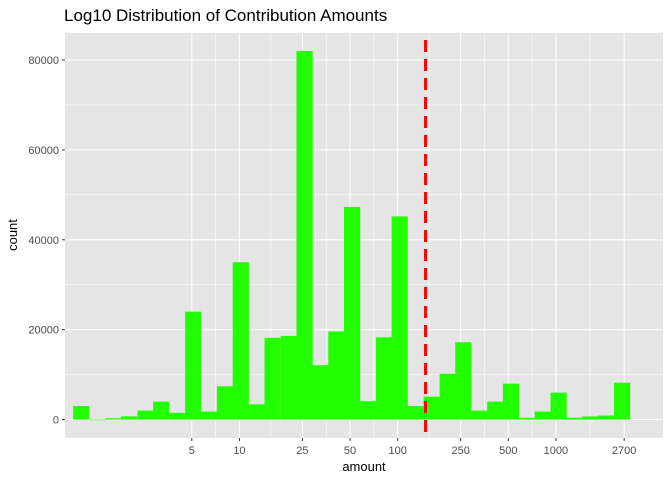 The width and height of the screenshot is (672, 480). I want to click on x-tick-label: 2700, so click(624, 451).